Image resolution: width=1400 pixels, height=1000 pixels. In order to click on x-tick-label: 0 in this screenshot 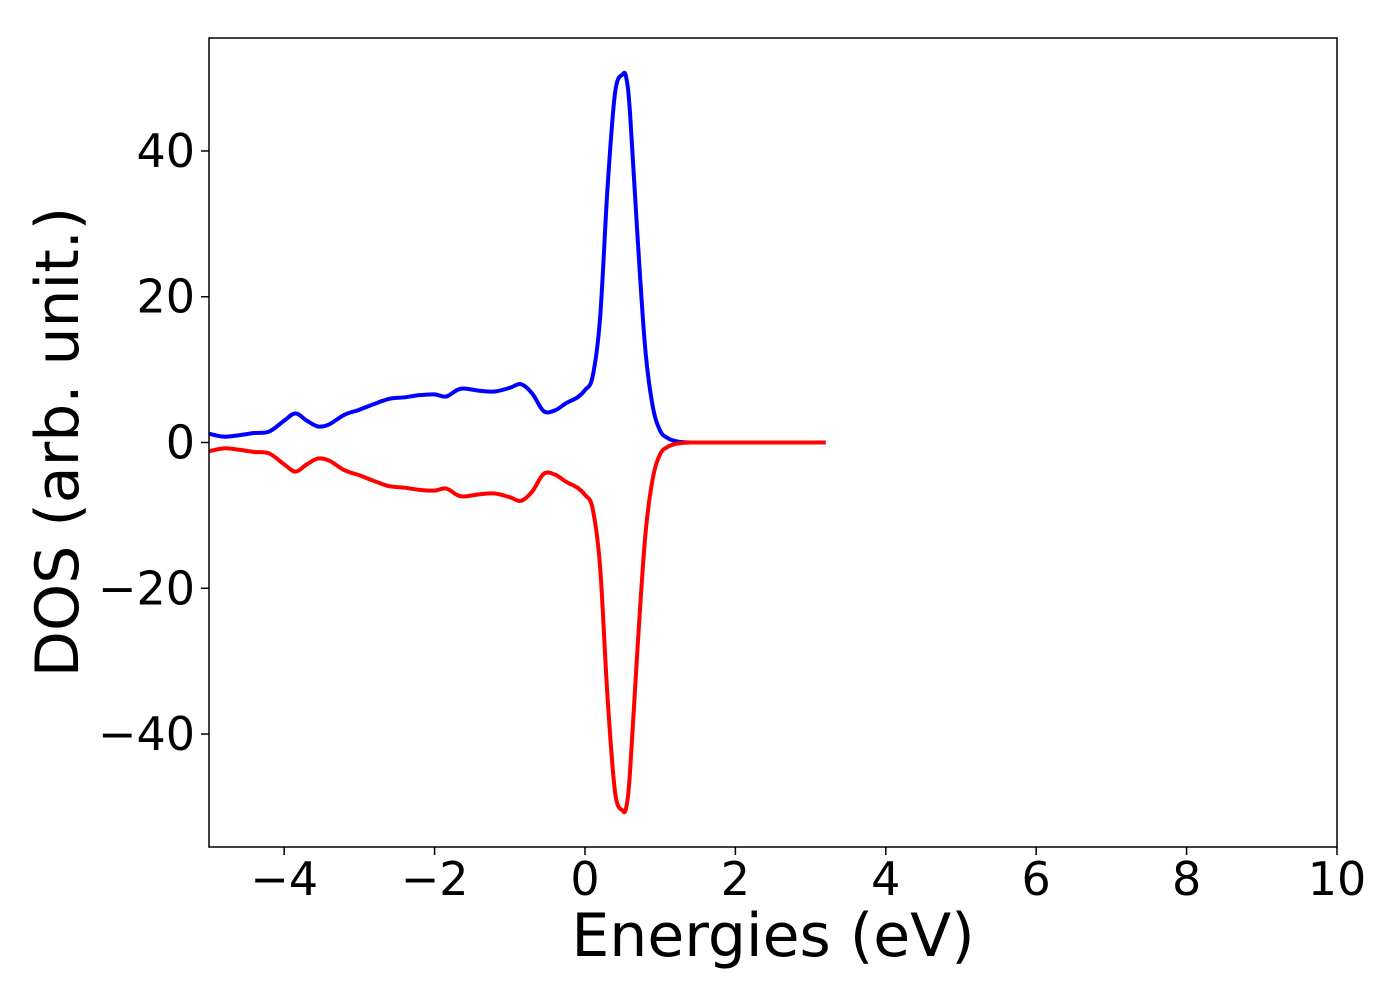, I will do `click(584, 879)`.